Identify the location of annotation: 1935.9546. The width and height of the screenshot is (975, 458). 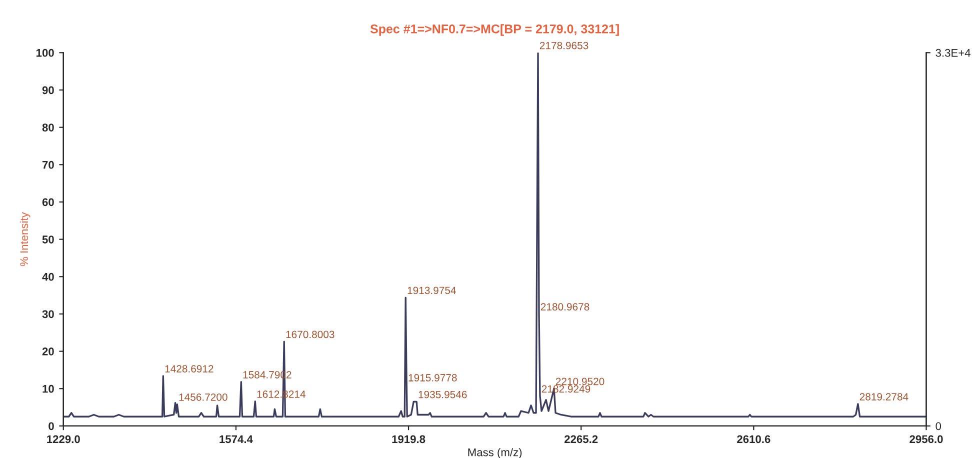
(442, 394).